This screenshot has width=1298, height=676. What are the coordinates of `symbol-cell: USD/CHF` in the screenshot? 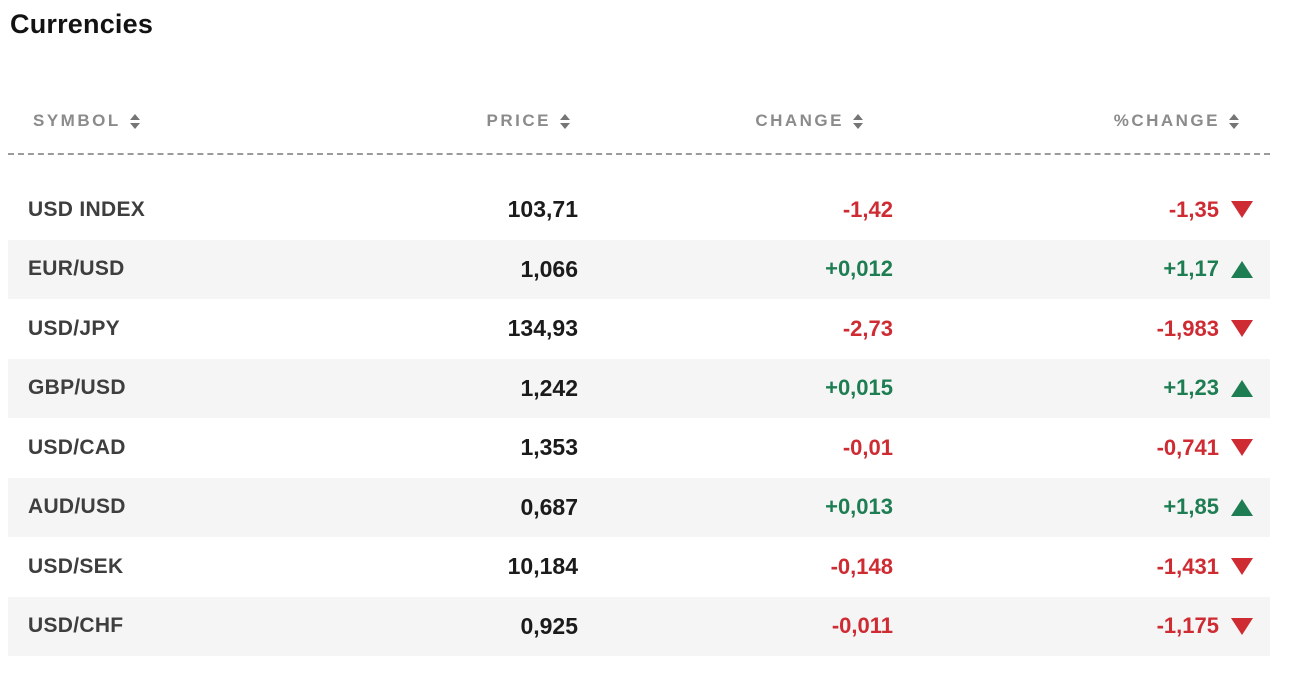 It's located at (76, 626).